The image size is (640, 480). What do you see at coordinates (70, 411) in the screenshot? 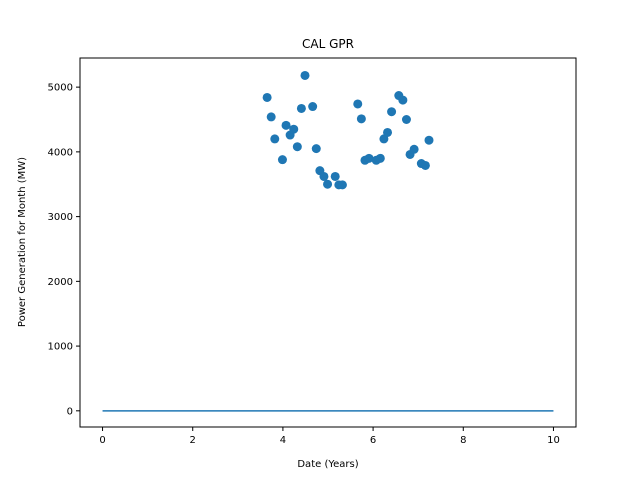
I see `y-tick-label: 0` at bounding box center [70, 411].